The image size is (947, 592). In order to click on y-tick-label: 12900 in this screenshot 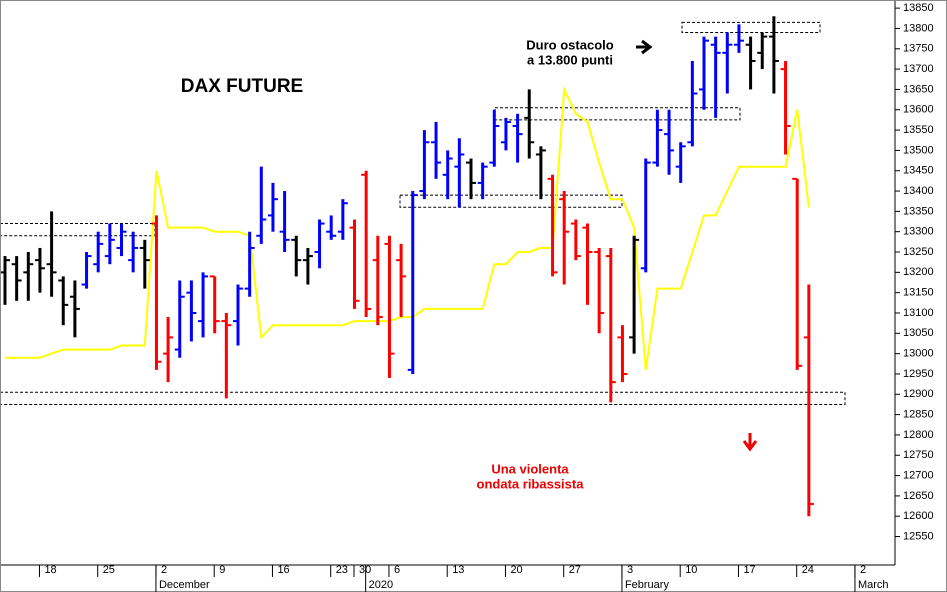, I will do `click(918, 394)`.